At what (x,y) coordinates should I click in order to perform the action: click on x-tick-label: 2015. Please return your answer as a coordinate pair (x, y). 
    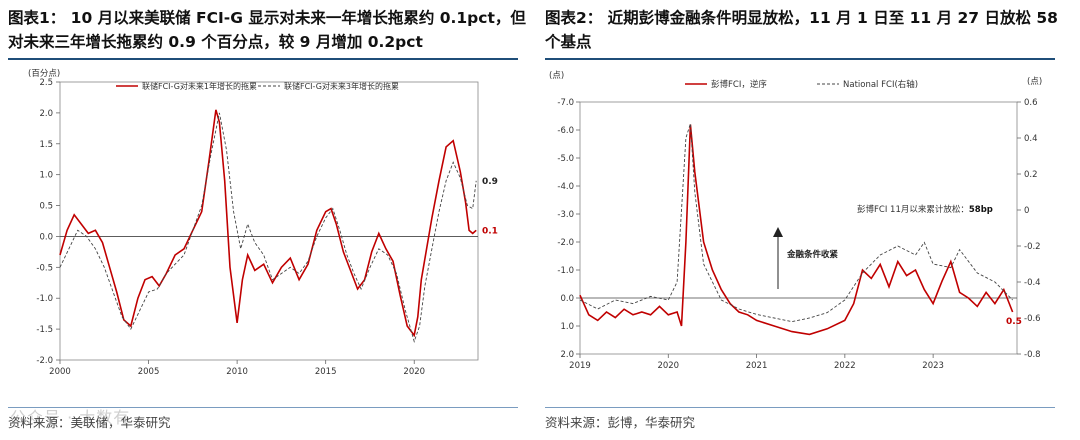
    Looking at the image, I should click on (326, 372).